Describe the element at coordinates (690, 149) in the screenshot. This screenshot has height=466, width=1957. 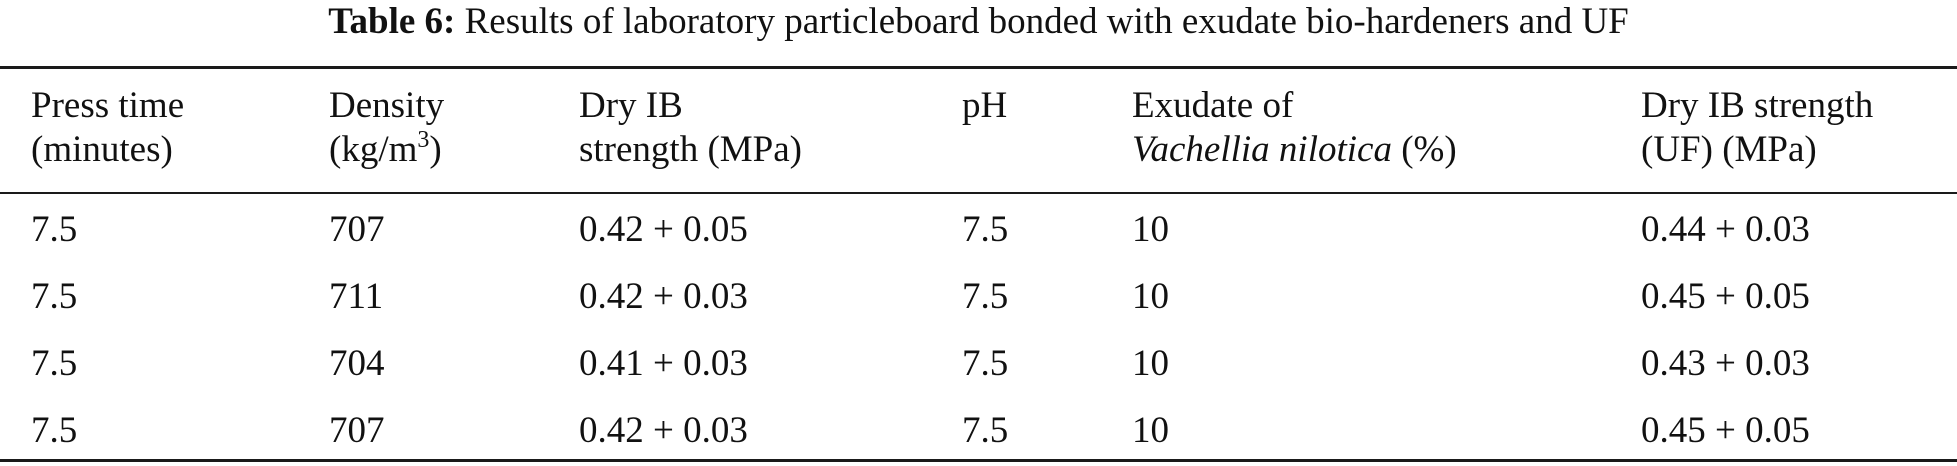
I see `column-header-line: strength (MPa)` at that location.